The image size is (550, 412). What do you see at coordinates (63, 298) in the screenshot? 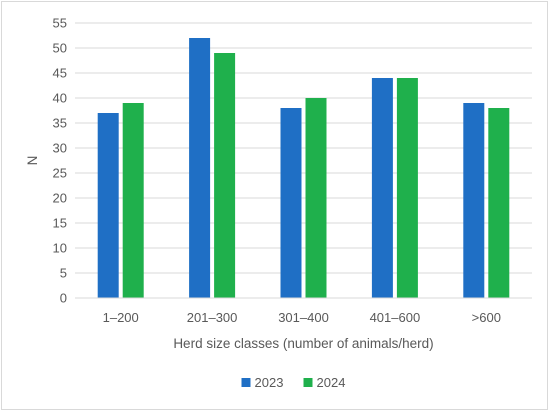
I see `y-tick-label: 0` at bounding box center [63, 298].